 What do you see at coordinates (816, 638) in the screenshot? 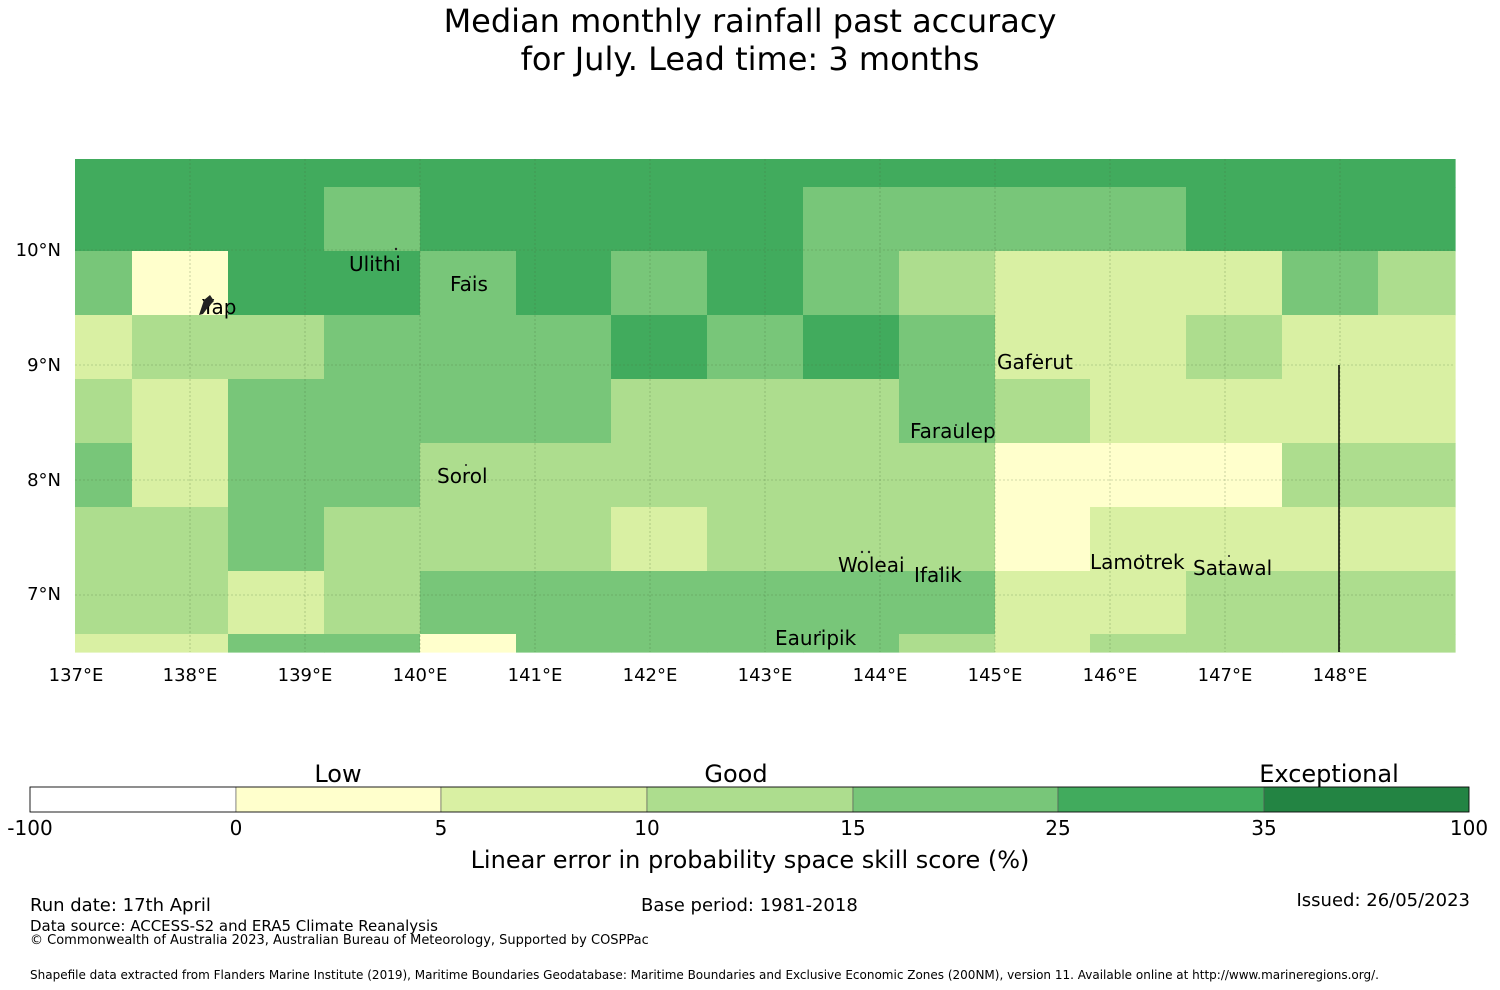
I see `island-label-eauripik: Eauripik` at bounding box center [816, 638].